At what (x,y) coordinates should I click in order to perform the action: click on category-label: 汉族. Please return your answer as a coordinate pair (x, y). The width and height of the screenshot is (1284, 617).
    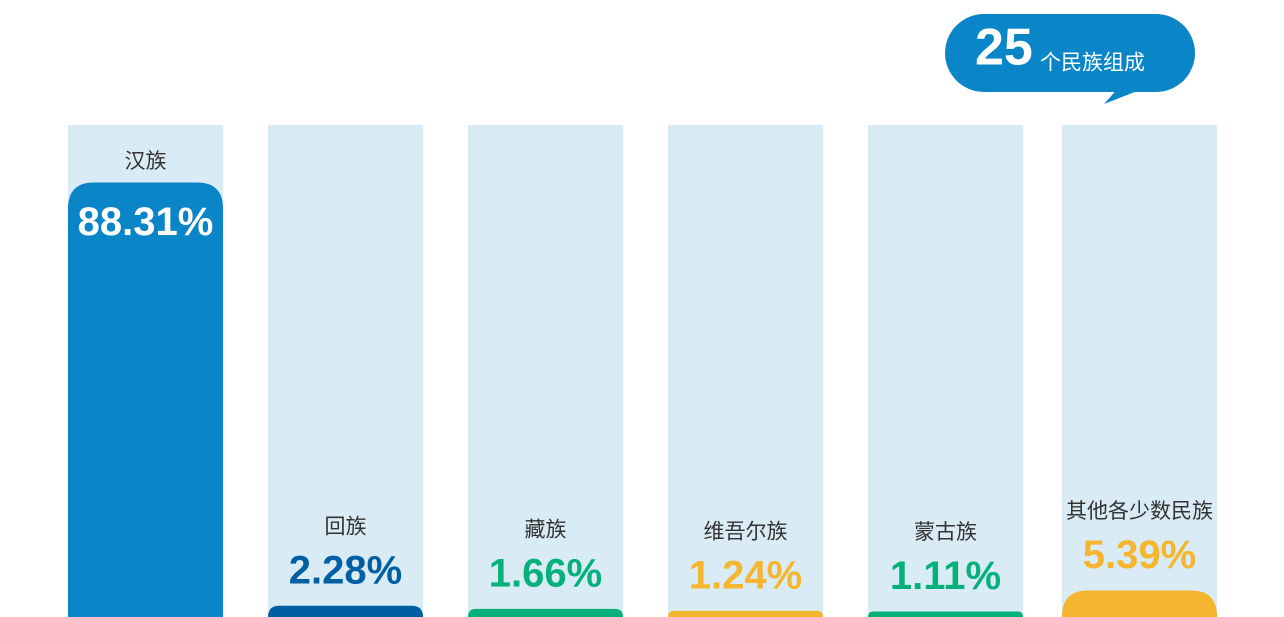
    Looking at the image, I should click on (146, 161).